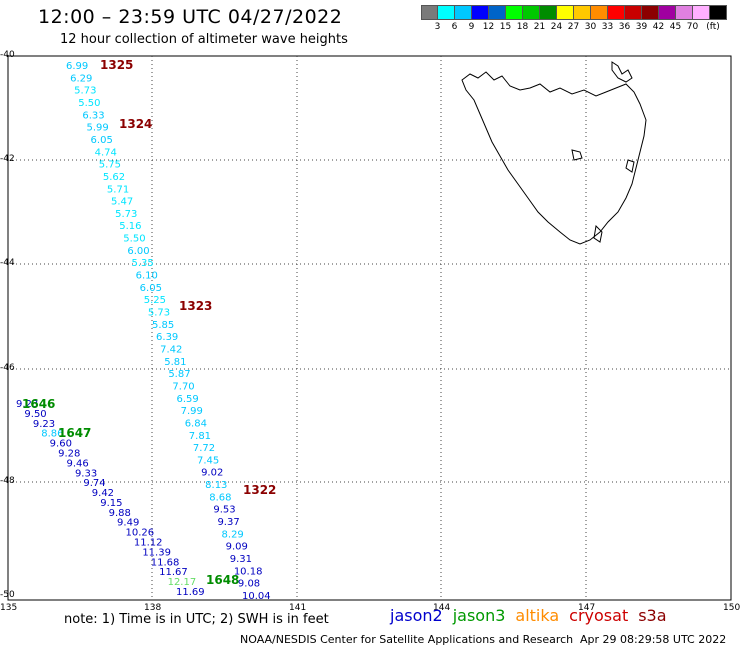 This screenshot has width=740, height=650. What do you see at coordinates (228, 522) in the screenshot?
I see `wave-height-value: 9.37` at bounding box center [228, 522].